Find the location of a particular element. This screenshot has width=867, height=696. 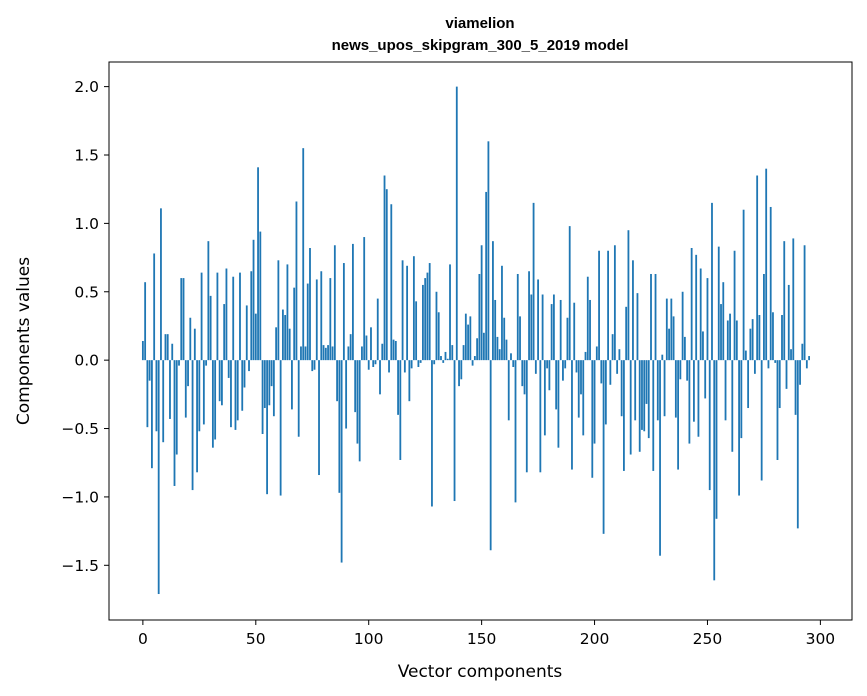

x-tick-label: 100 is located at coordinates (369, 639).